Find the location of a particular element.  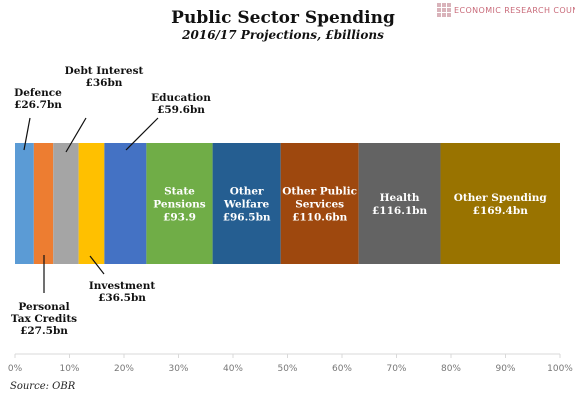

data-label-other-spending: Other Spending £169.4bn is located at coordinates (501, 204).